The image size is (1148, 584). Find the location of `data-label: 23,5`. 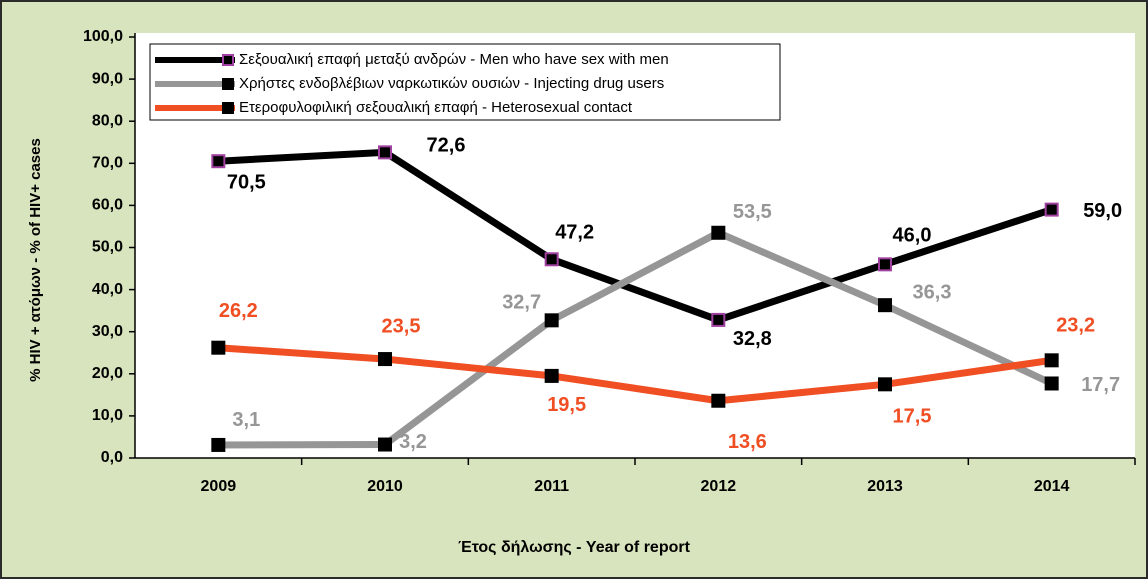

data-label: 23,5 is located at coordinates (401, 326).